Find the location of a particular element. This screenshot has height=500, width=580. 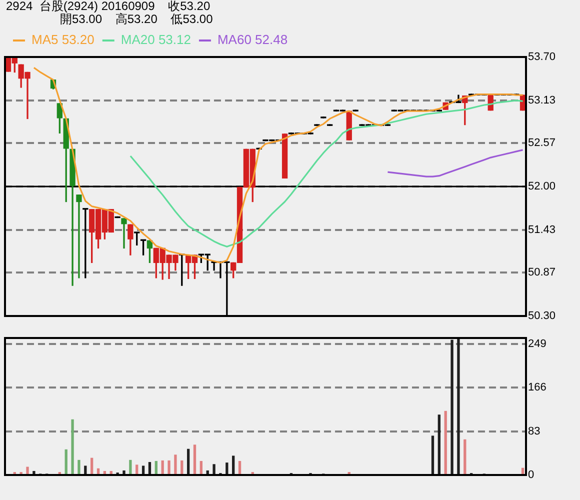

legend-label: MA5 53.20 is located at coordinates (63, 40).